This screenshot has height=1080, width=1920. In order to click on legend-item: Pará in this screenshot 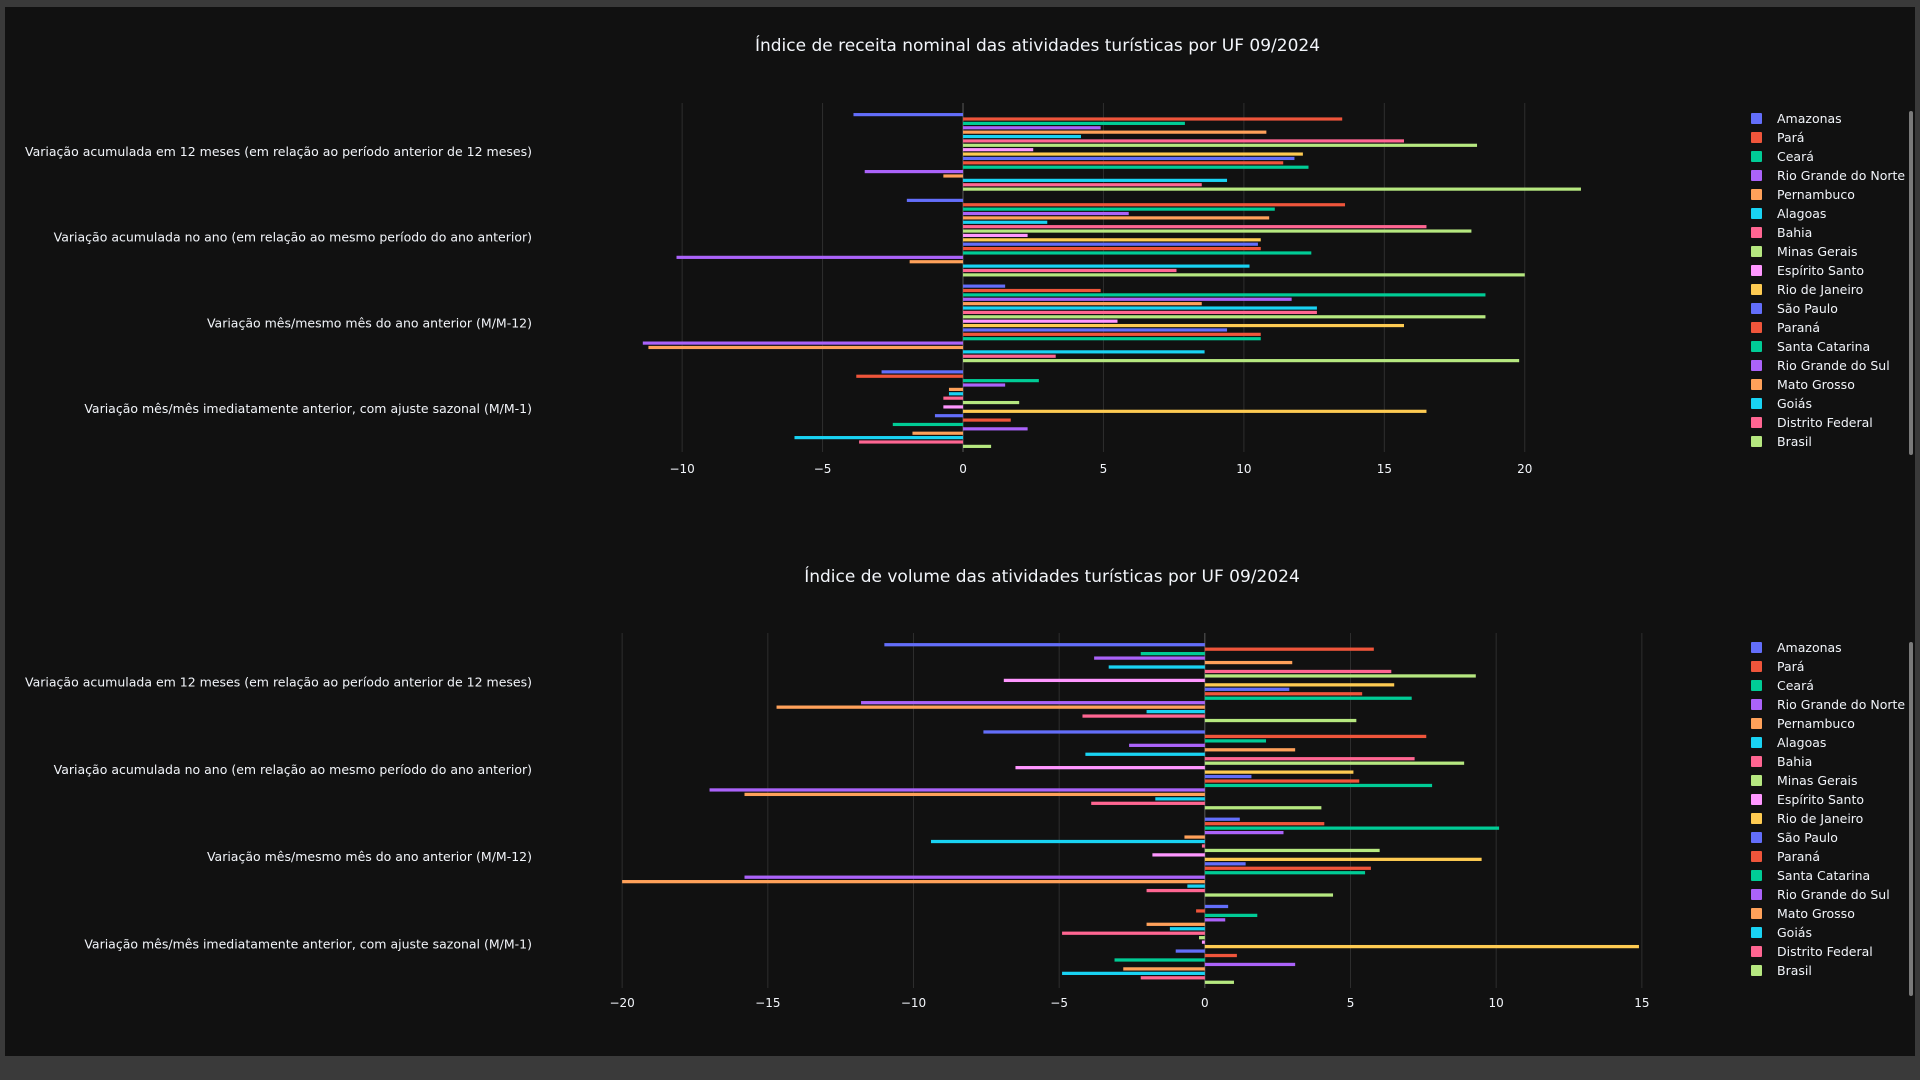, I will do `click(1777, 666)`.